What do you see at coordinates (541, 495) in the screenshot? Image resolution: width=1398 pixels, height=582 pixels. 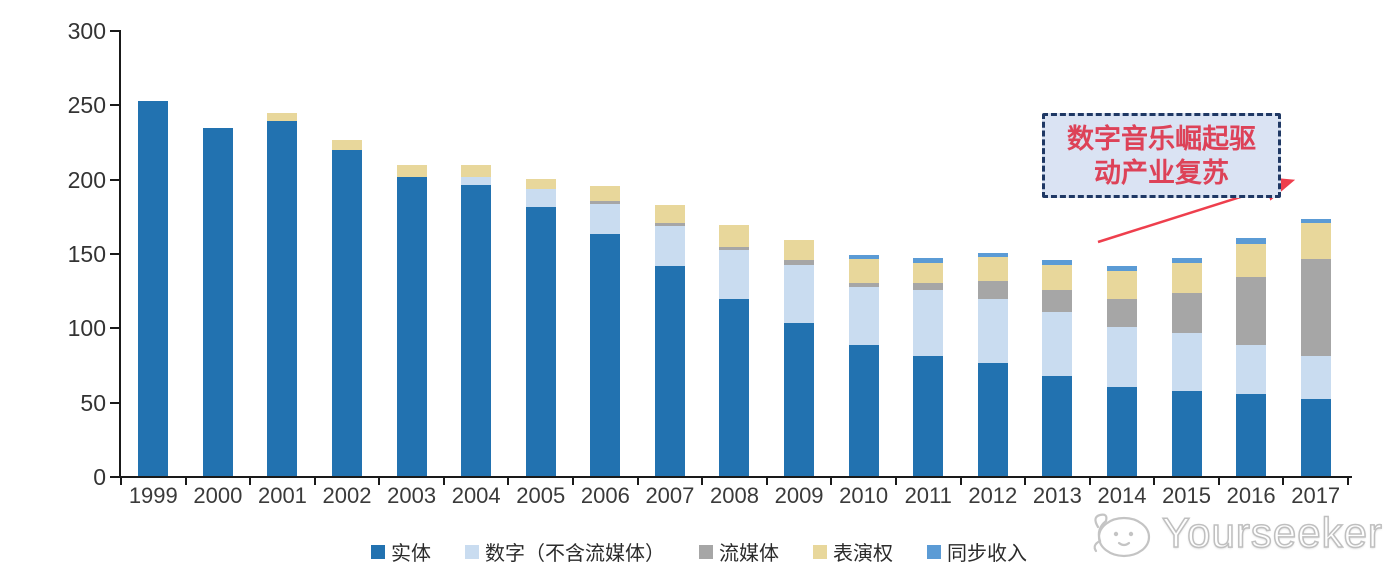 I see `x-axis-label: 2005` at bounding box center [541, 495].